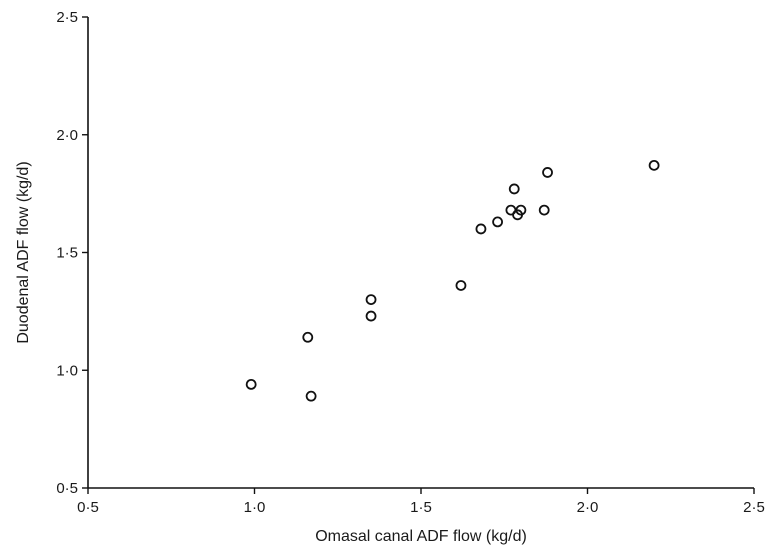  Describe the element at coordinates (67, 253) in the screenshot. I see `y-tick-label: 1·5` at that location.